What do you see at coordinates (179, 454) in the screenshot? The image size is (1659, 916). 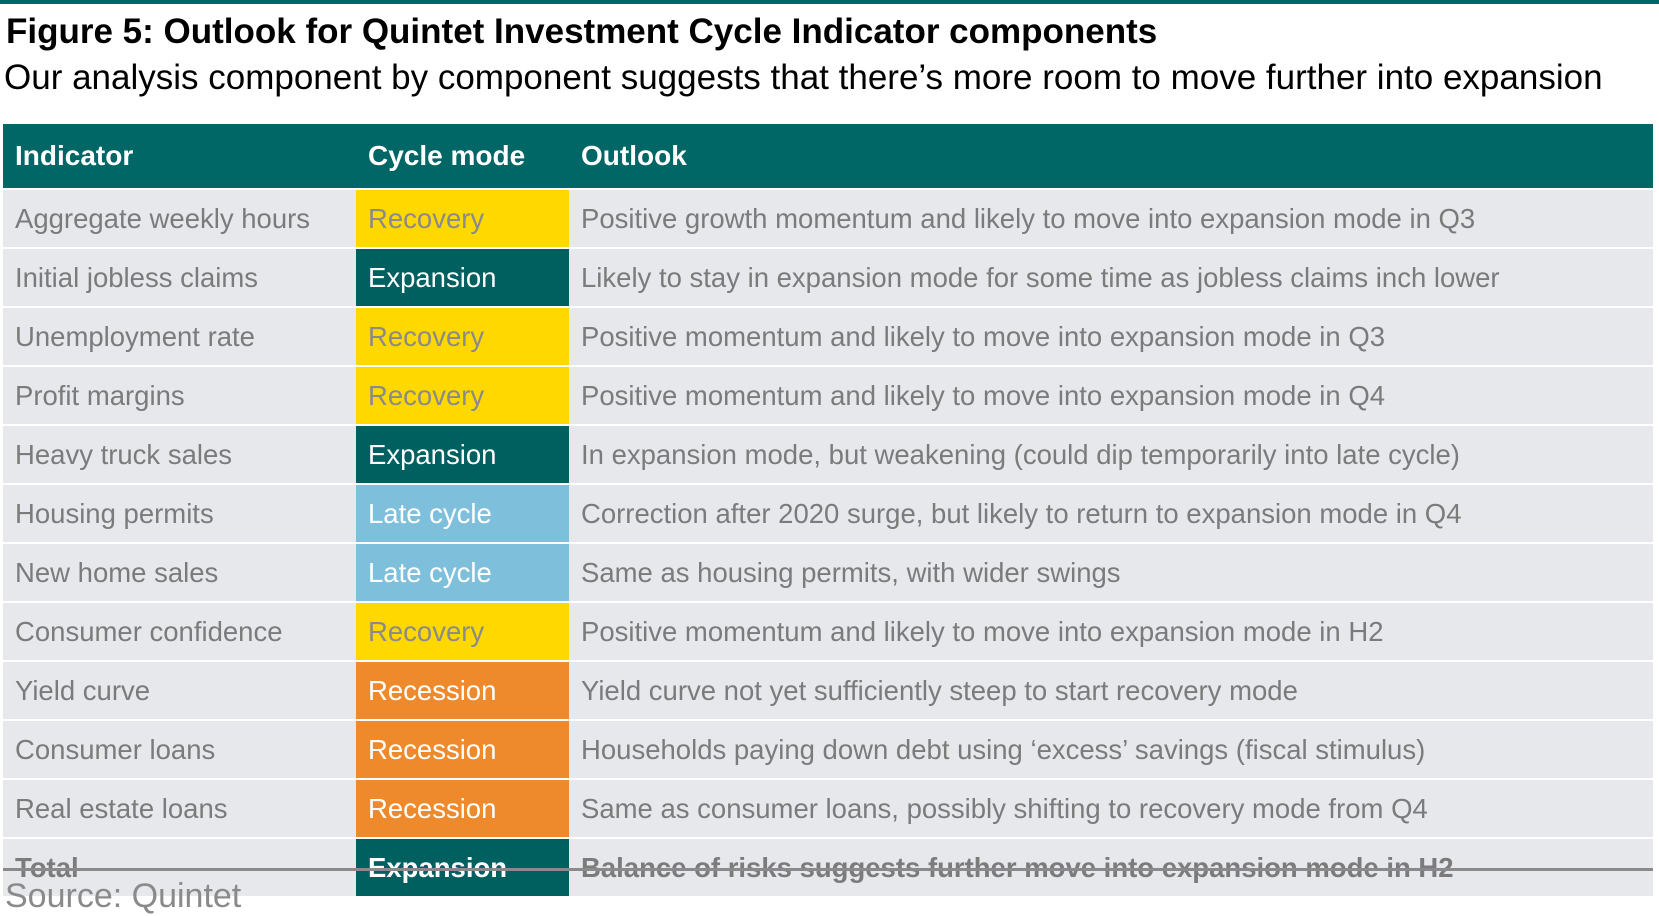 I see `indicator-cell: Heavy truck sales` at bounding box center [179, 454].